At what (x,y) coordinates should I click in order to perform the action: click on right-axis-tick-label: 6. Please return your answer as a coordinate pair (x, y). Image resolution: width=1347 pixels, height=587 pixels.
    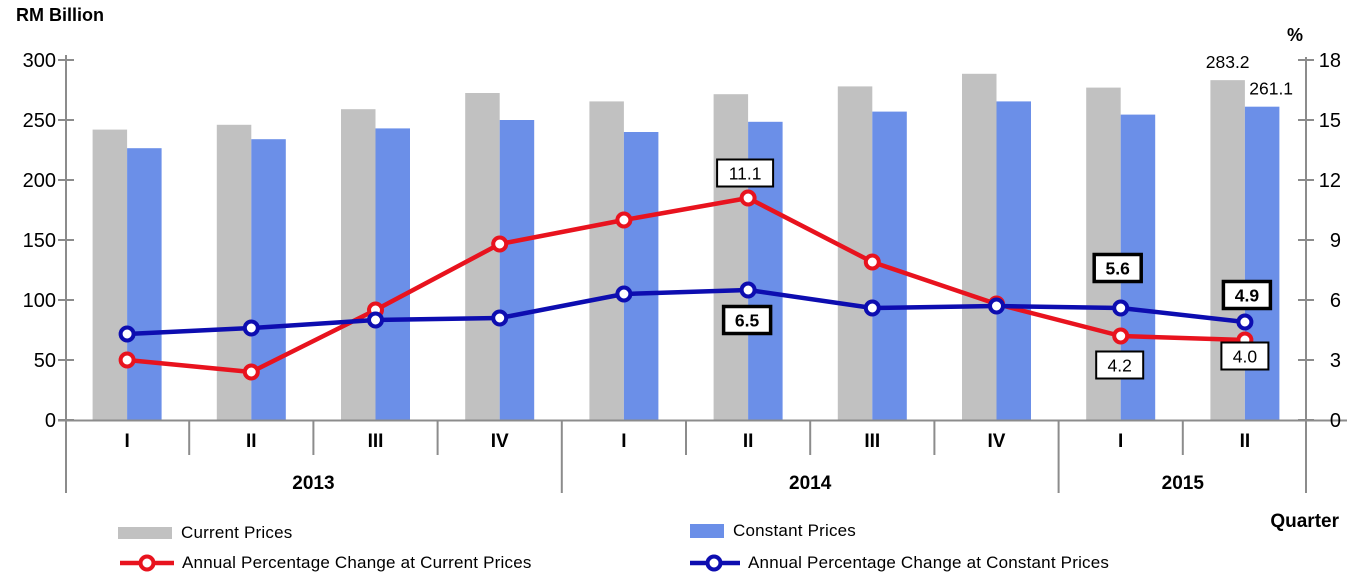
    Looking at the image, I should click on (1335, 301).